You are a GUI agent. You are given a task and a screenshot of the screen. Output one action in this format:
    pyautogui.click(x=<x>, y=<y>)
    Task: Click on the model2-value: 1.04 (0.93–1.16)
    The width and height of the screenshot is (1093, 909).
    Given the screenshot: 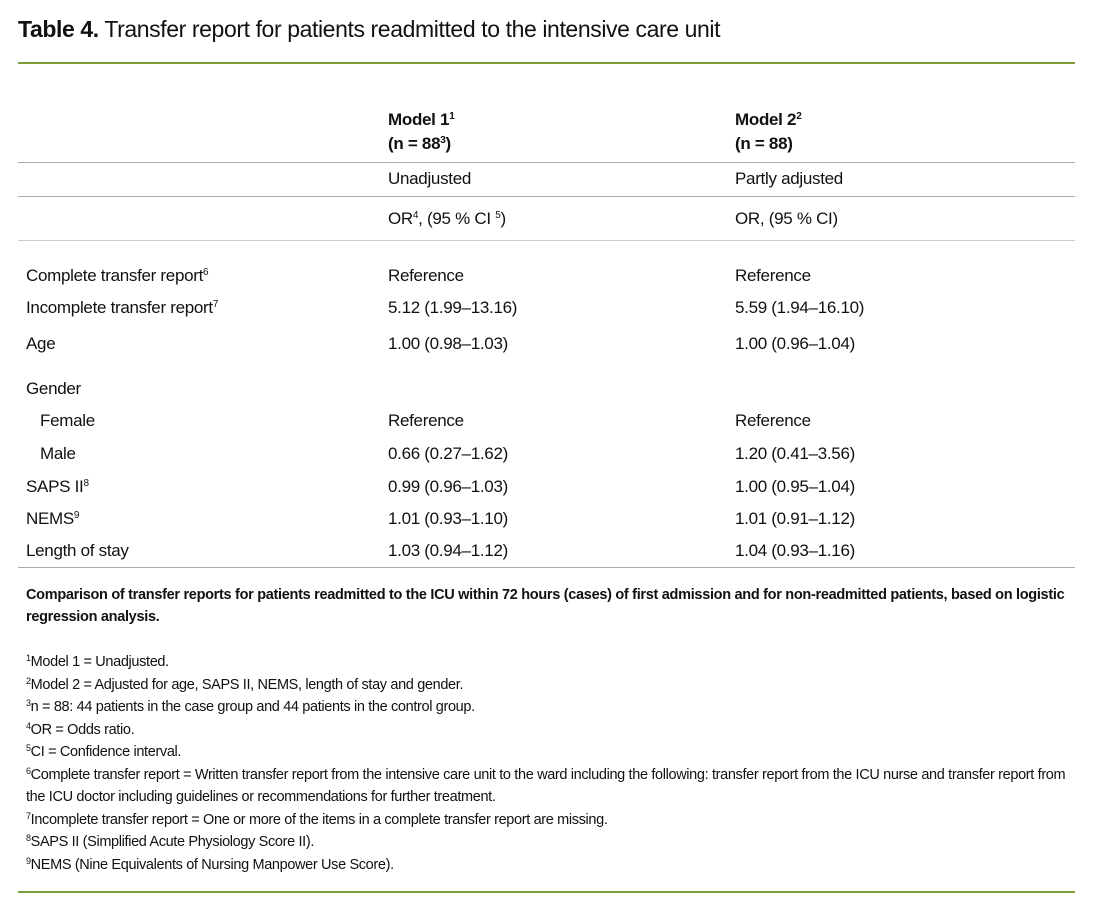 What is the action you would take?
    pyautogui.click(x=795, y=550)
    